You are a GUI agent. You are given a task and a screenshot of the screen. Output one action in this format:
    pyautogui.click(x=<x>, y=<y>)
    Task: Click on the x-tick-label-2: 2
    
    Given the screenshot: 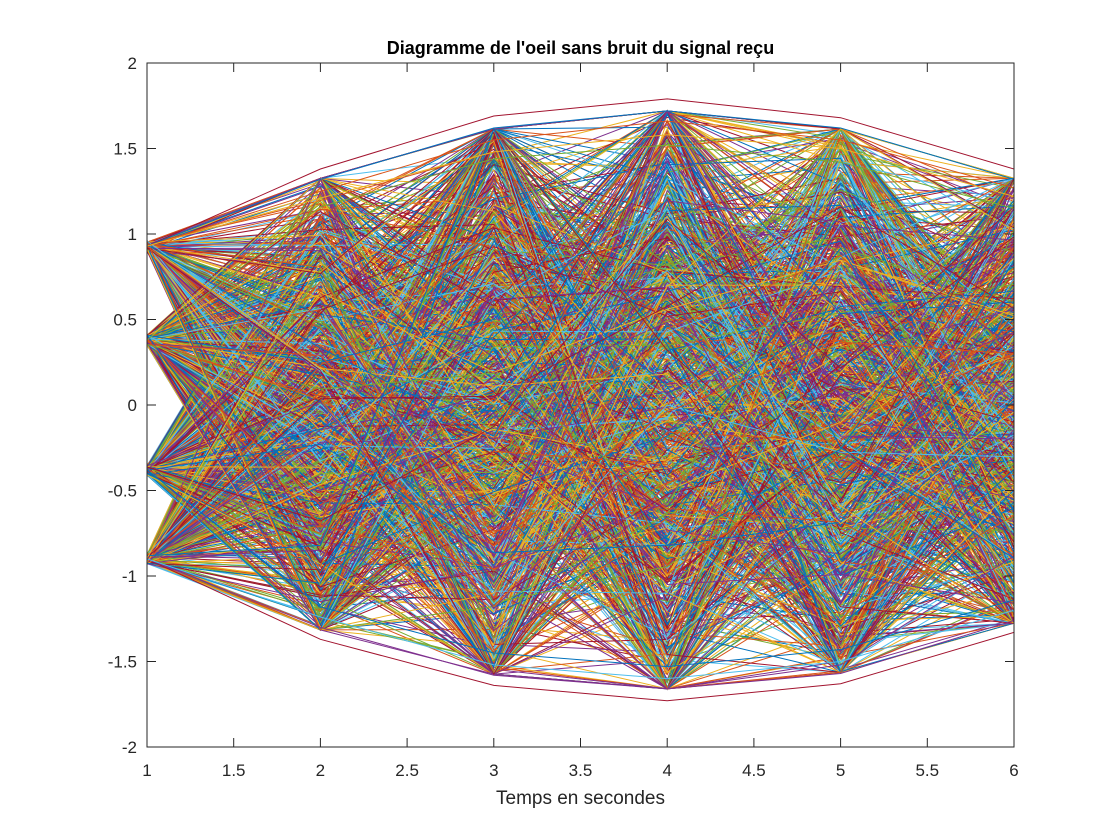 What is the action you would take?
    pyautogui.click(x=320, y=770)
    